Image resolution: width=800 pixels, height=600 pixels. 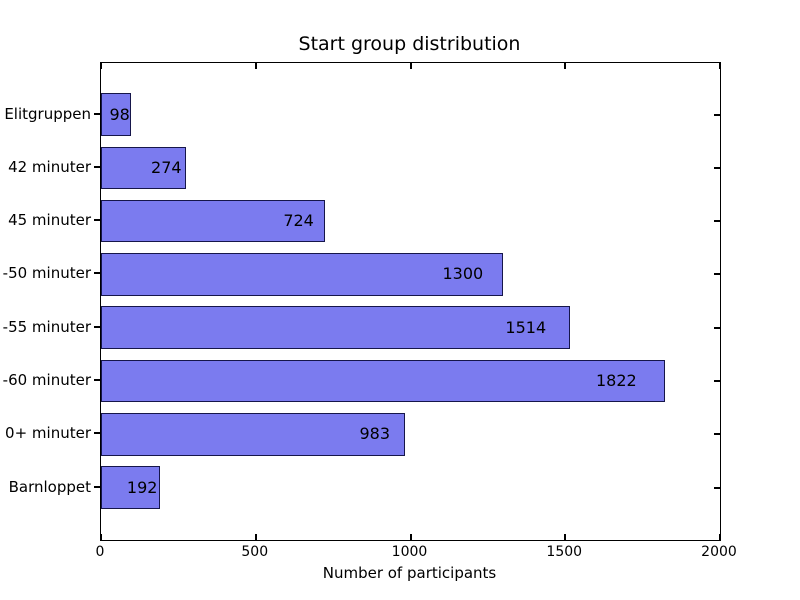 I want to click on bar-value-label: 724, so click(x=298, y=221).